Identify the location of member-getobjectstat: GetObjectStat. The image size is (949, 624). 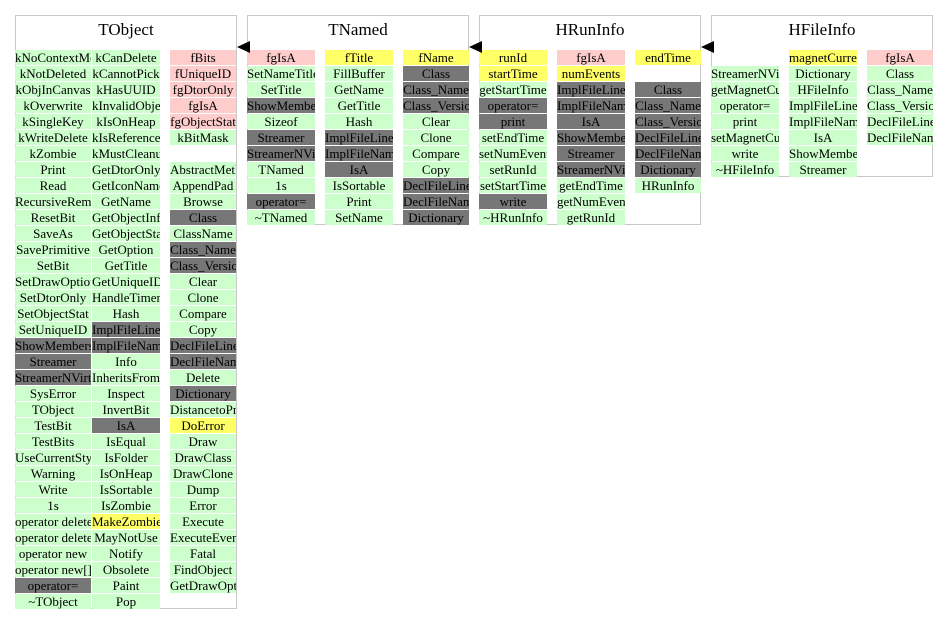
(126, 233).